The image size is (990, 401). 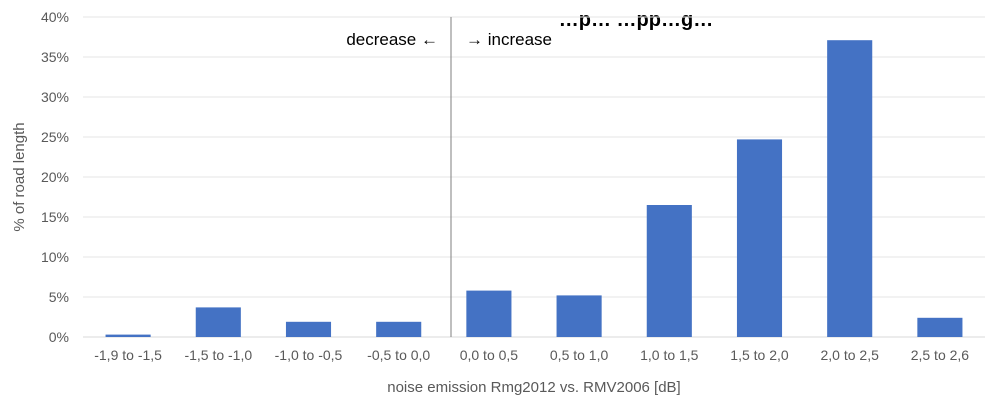 I want to click on x-axis-title: noise emission Rmg2012 vs. RMV2006 [dB], so click(x=533, y=387).